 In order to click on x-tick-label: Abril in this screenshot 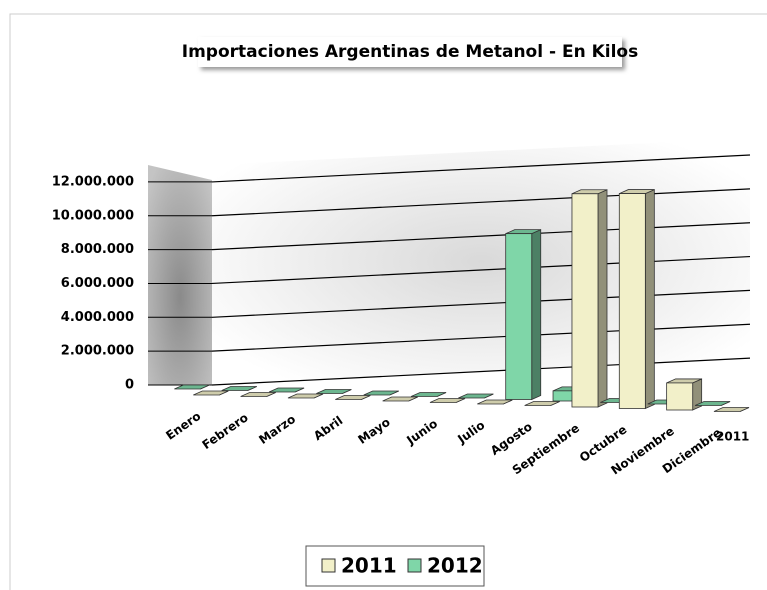, I will do `click(328, 428)`.